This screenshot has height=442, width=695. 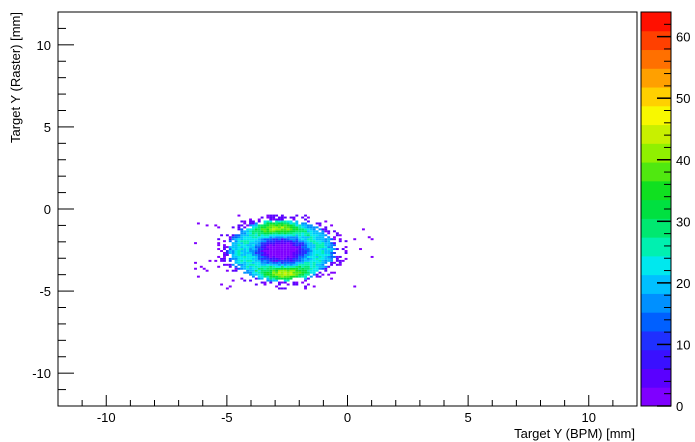 What do you see at coordinates (683, 344) in the screenshot?
I see `colorbar-tick-label: 10` at bounding box center [683, 344].